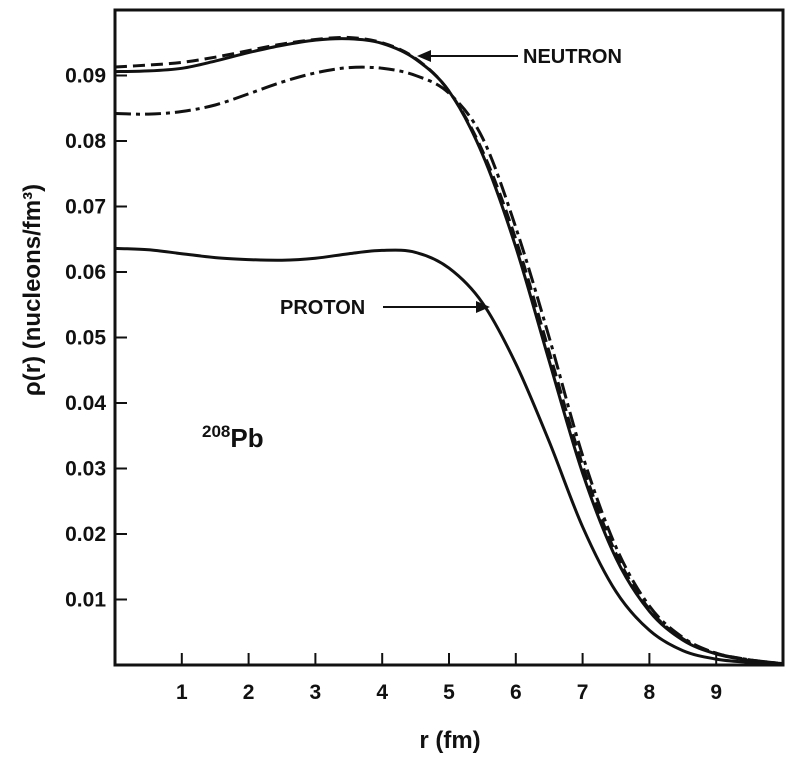  I want to click on element-symbol: Pb, so click(246, 438).